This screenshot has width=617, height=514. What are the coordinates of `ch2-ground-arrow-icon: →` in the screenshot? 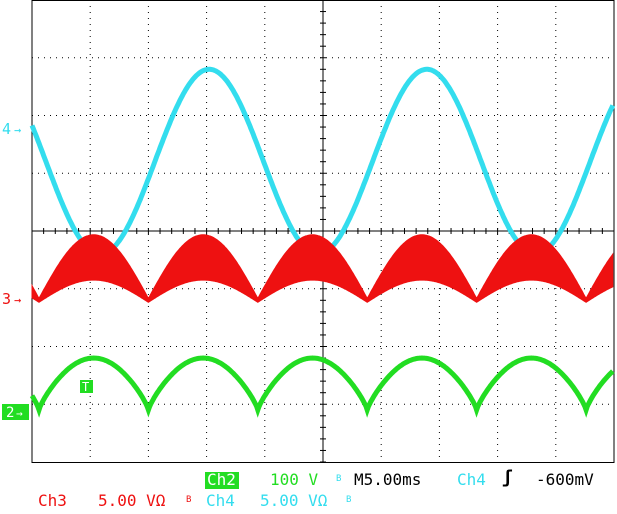 It's located at (19, 413).